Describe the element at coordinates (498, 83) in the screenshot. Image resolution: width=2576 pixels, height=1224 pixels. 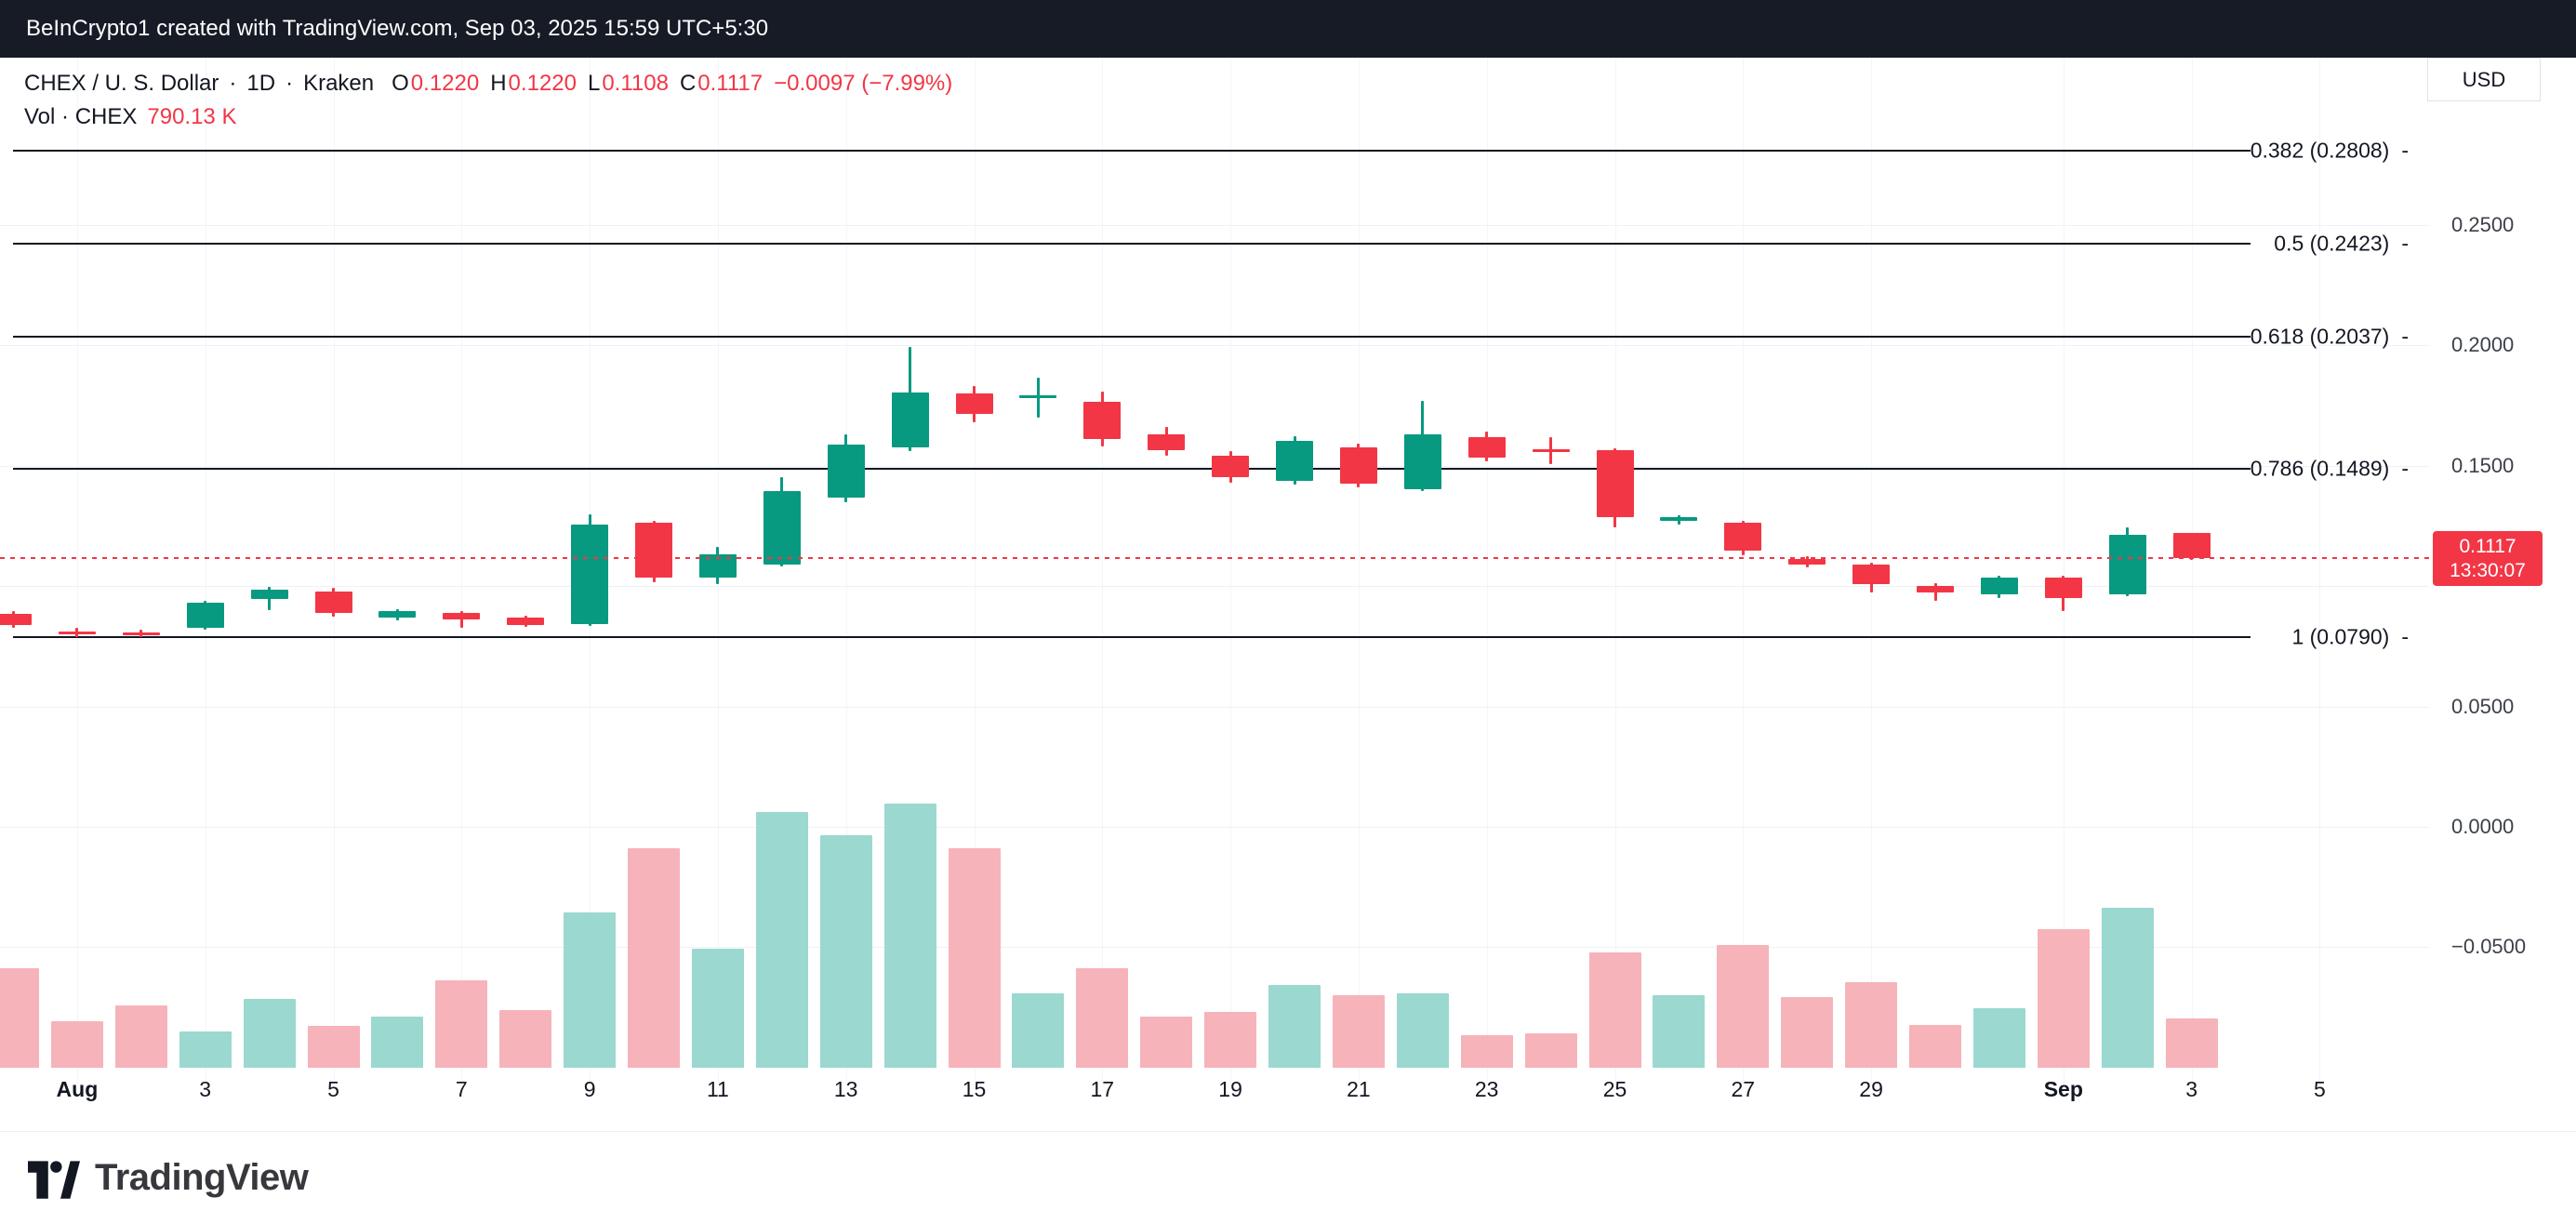
I see `high-label: H` at that location.